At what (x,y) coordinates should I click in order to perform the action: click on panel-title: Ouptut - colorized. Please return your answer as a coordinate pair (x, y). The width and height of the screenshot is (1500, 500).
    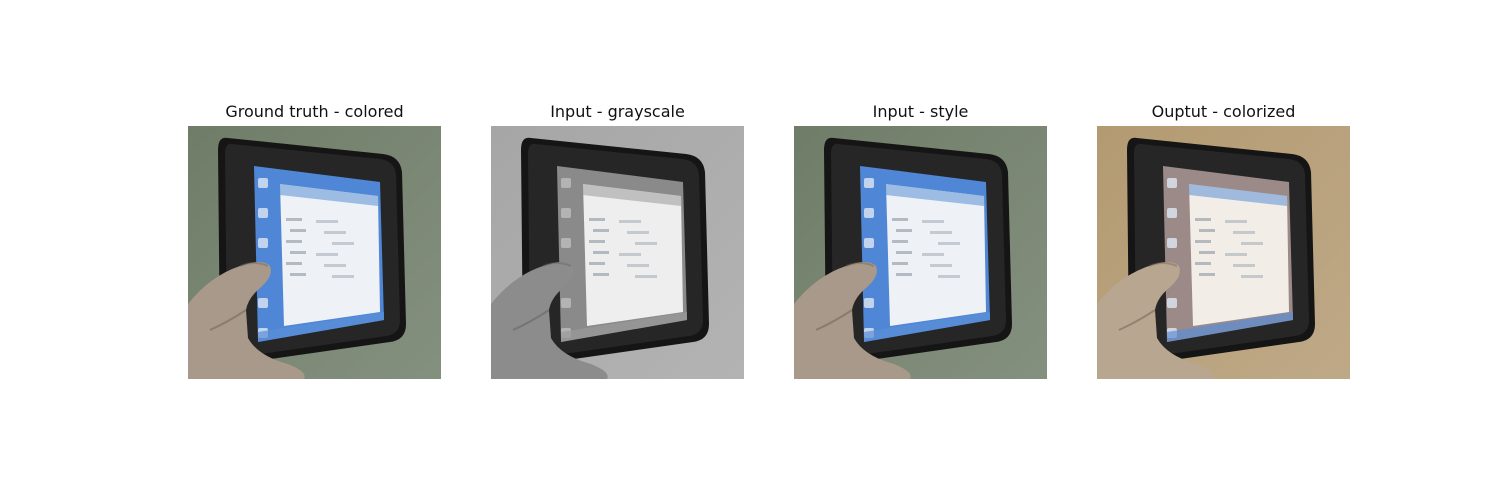
    Looking at the image, I should click on (1223, 111).